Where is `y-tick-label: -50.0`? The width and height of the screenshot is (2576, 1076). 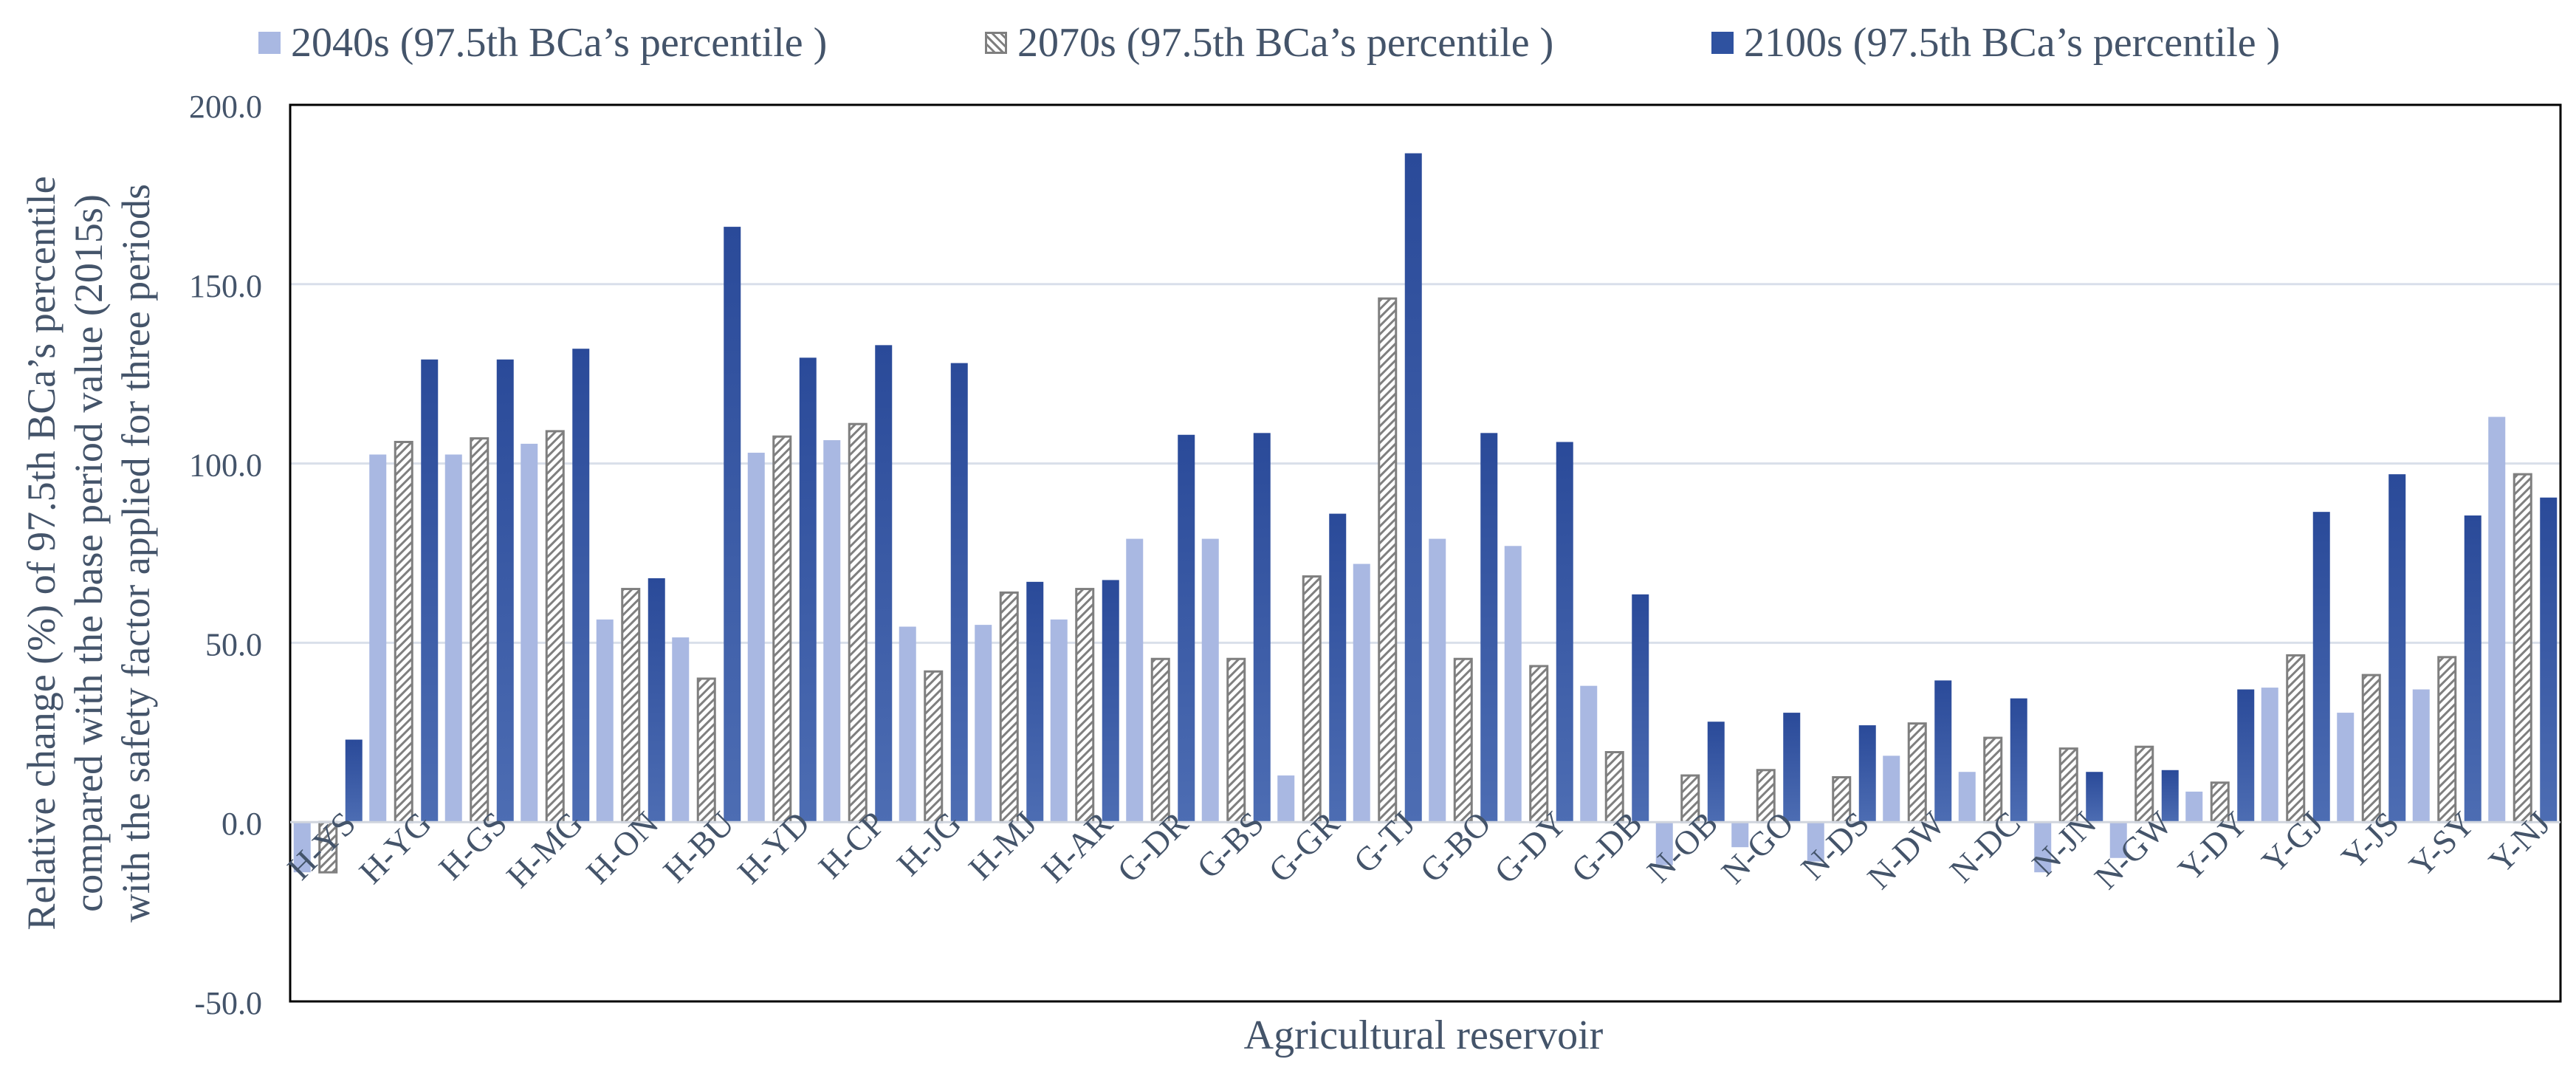 y-tick-label: -50.0 is located at coordinates (228, 1003).